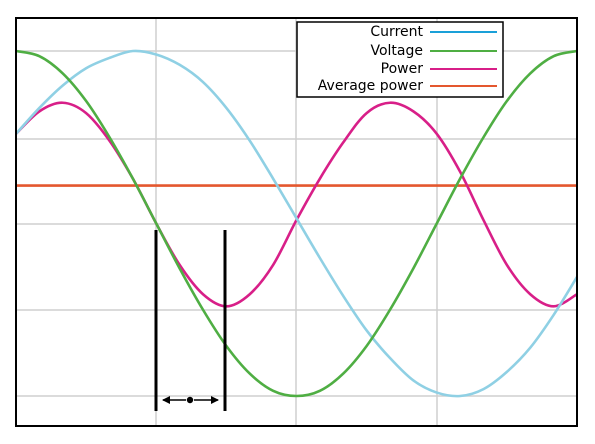 This screenshot has width=595, height=444. I want to click on phase-arrowhead-right, so click(215, 400).